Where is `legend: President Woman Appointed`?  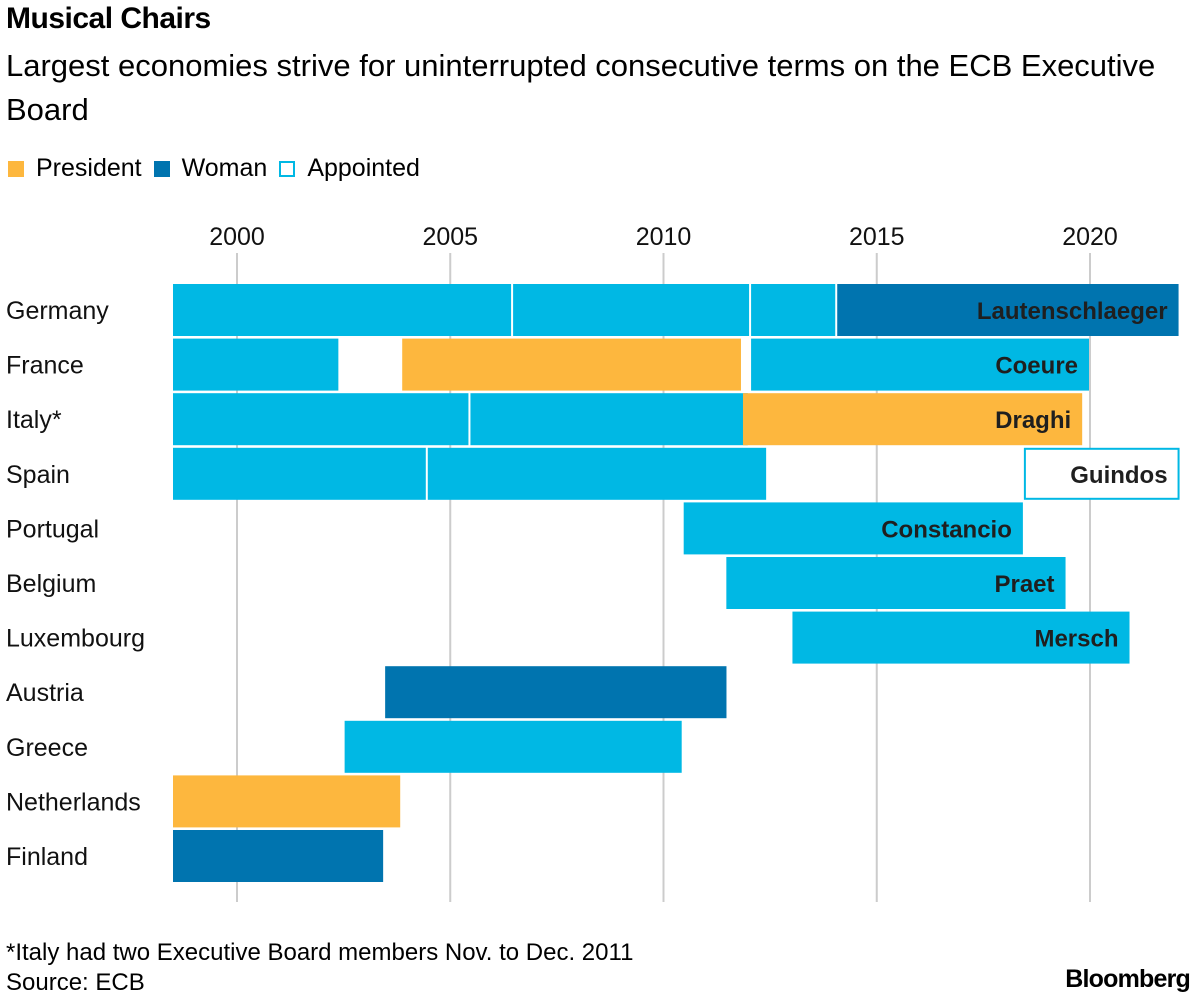
legend: President Woman Appointed is located at coordinates (220, 168).